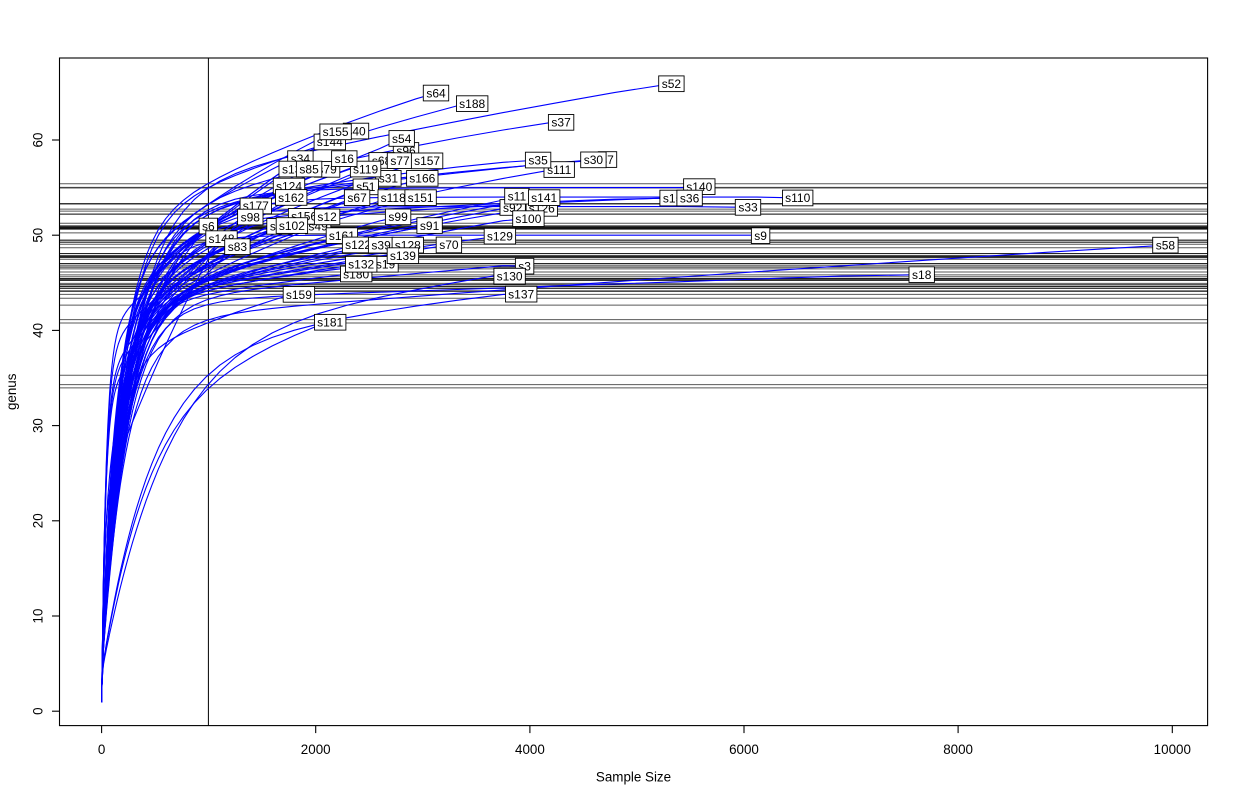  Describe the element at coordinates (672, 84) in the screenshot. I see `svg-text: s52` at that location.